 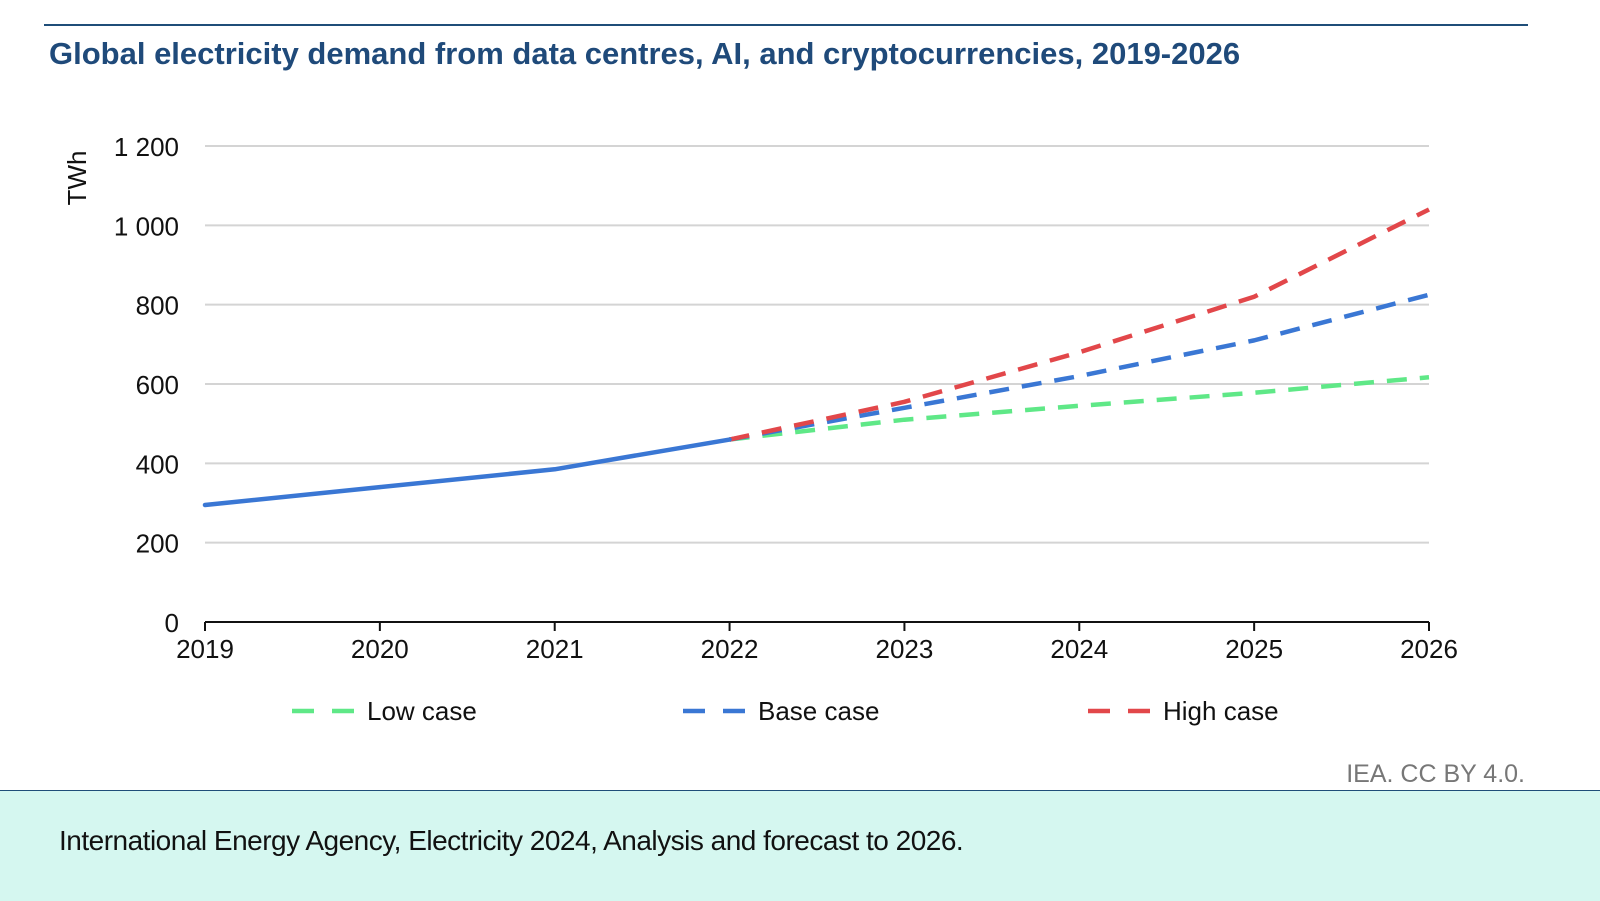 I want to click on y-axis-label: TWh, so click(x=77, y=178).